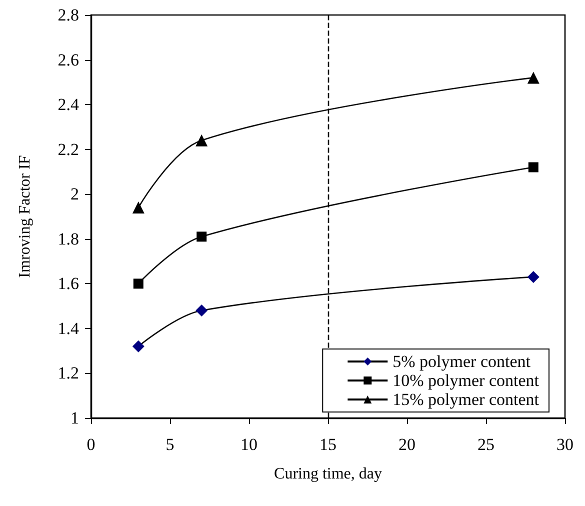  Describe the element at coordinates (565, 444) in the screenshot. I see `x-tick-label: 30` at that location.